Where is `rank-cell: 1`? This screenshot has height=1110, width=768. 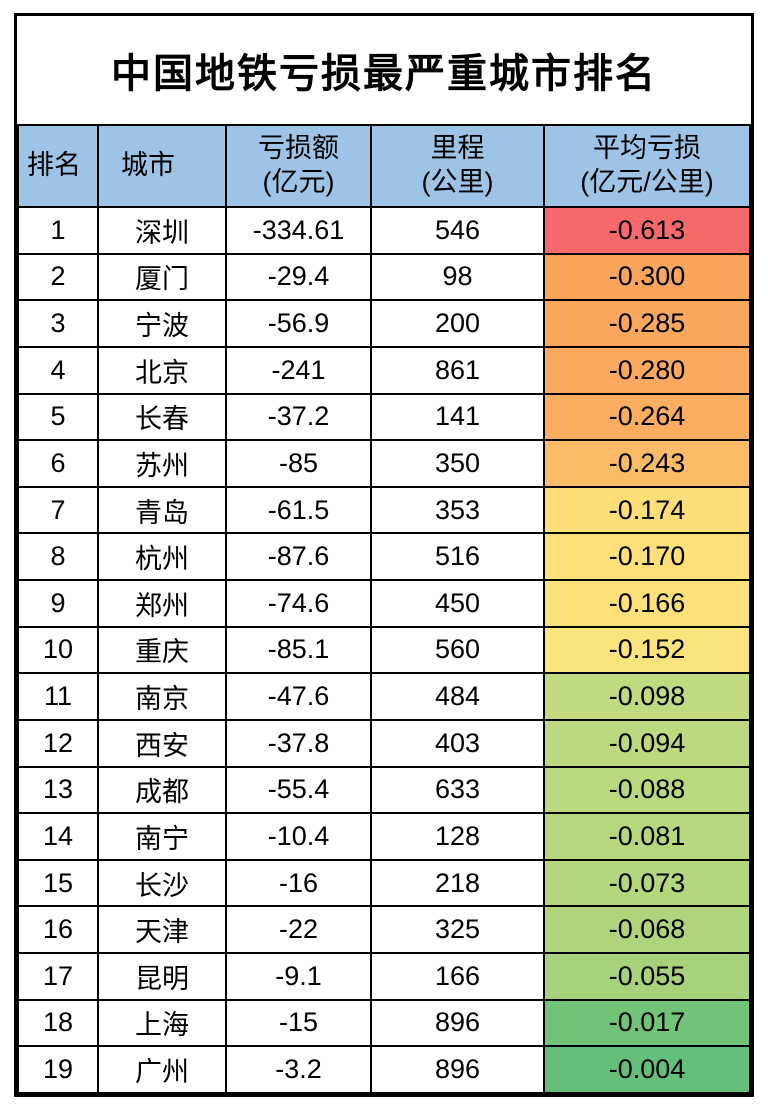 rank-cell: 1 is located at coordinates (58, 230).